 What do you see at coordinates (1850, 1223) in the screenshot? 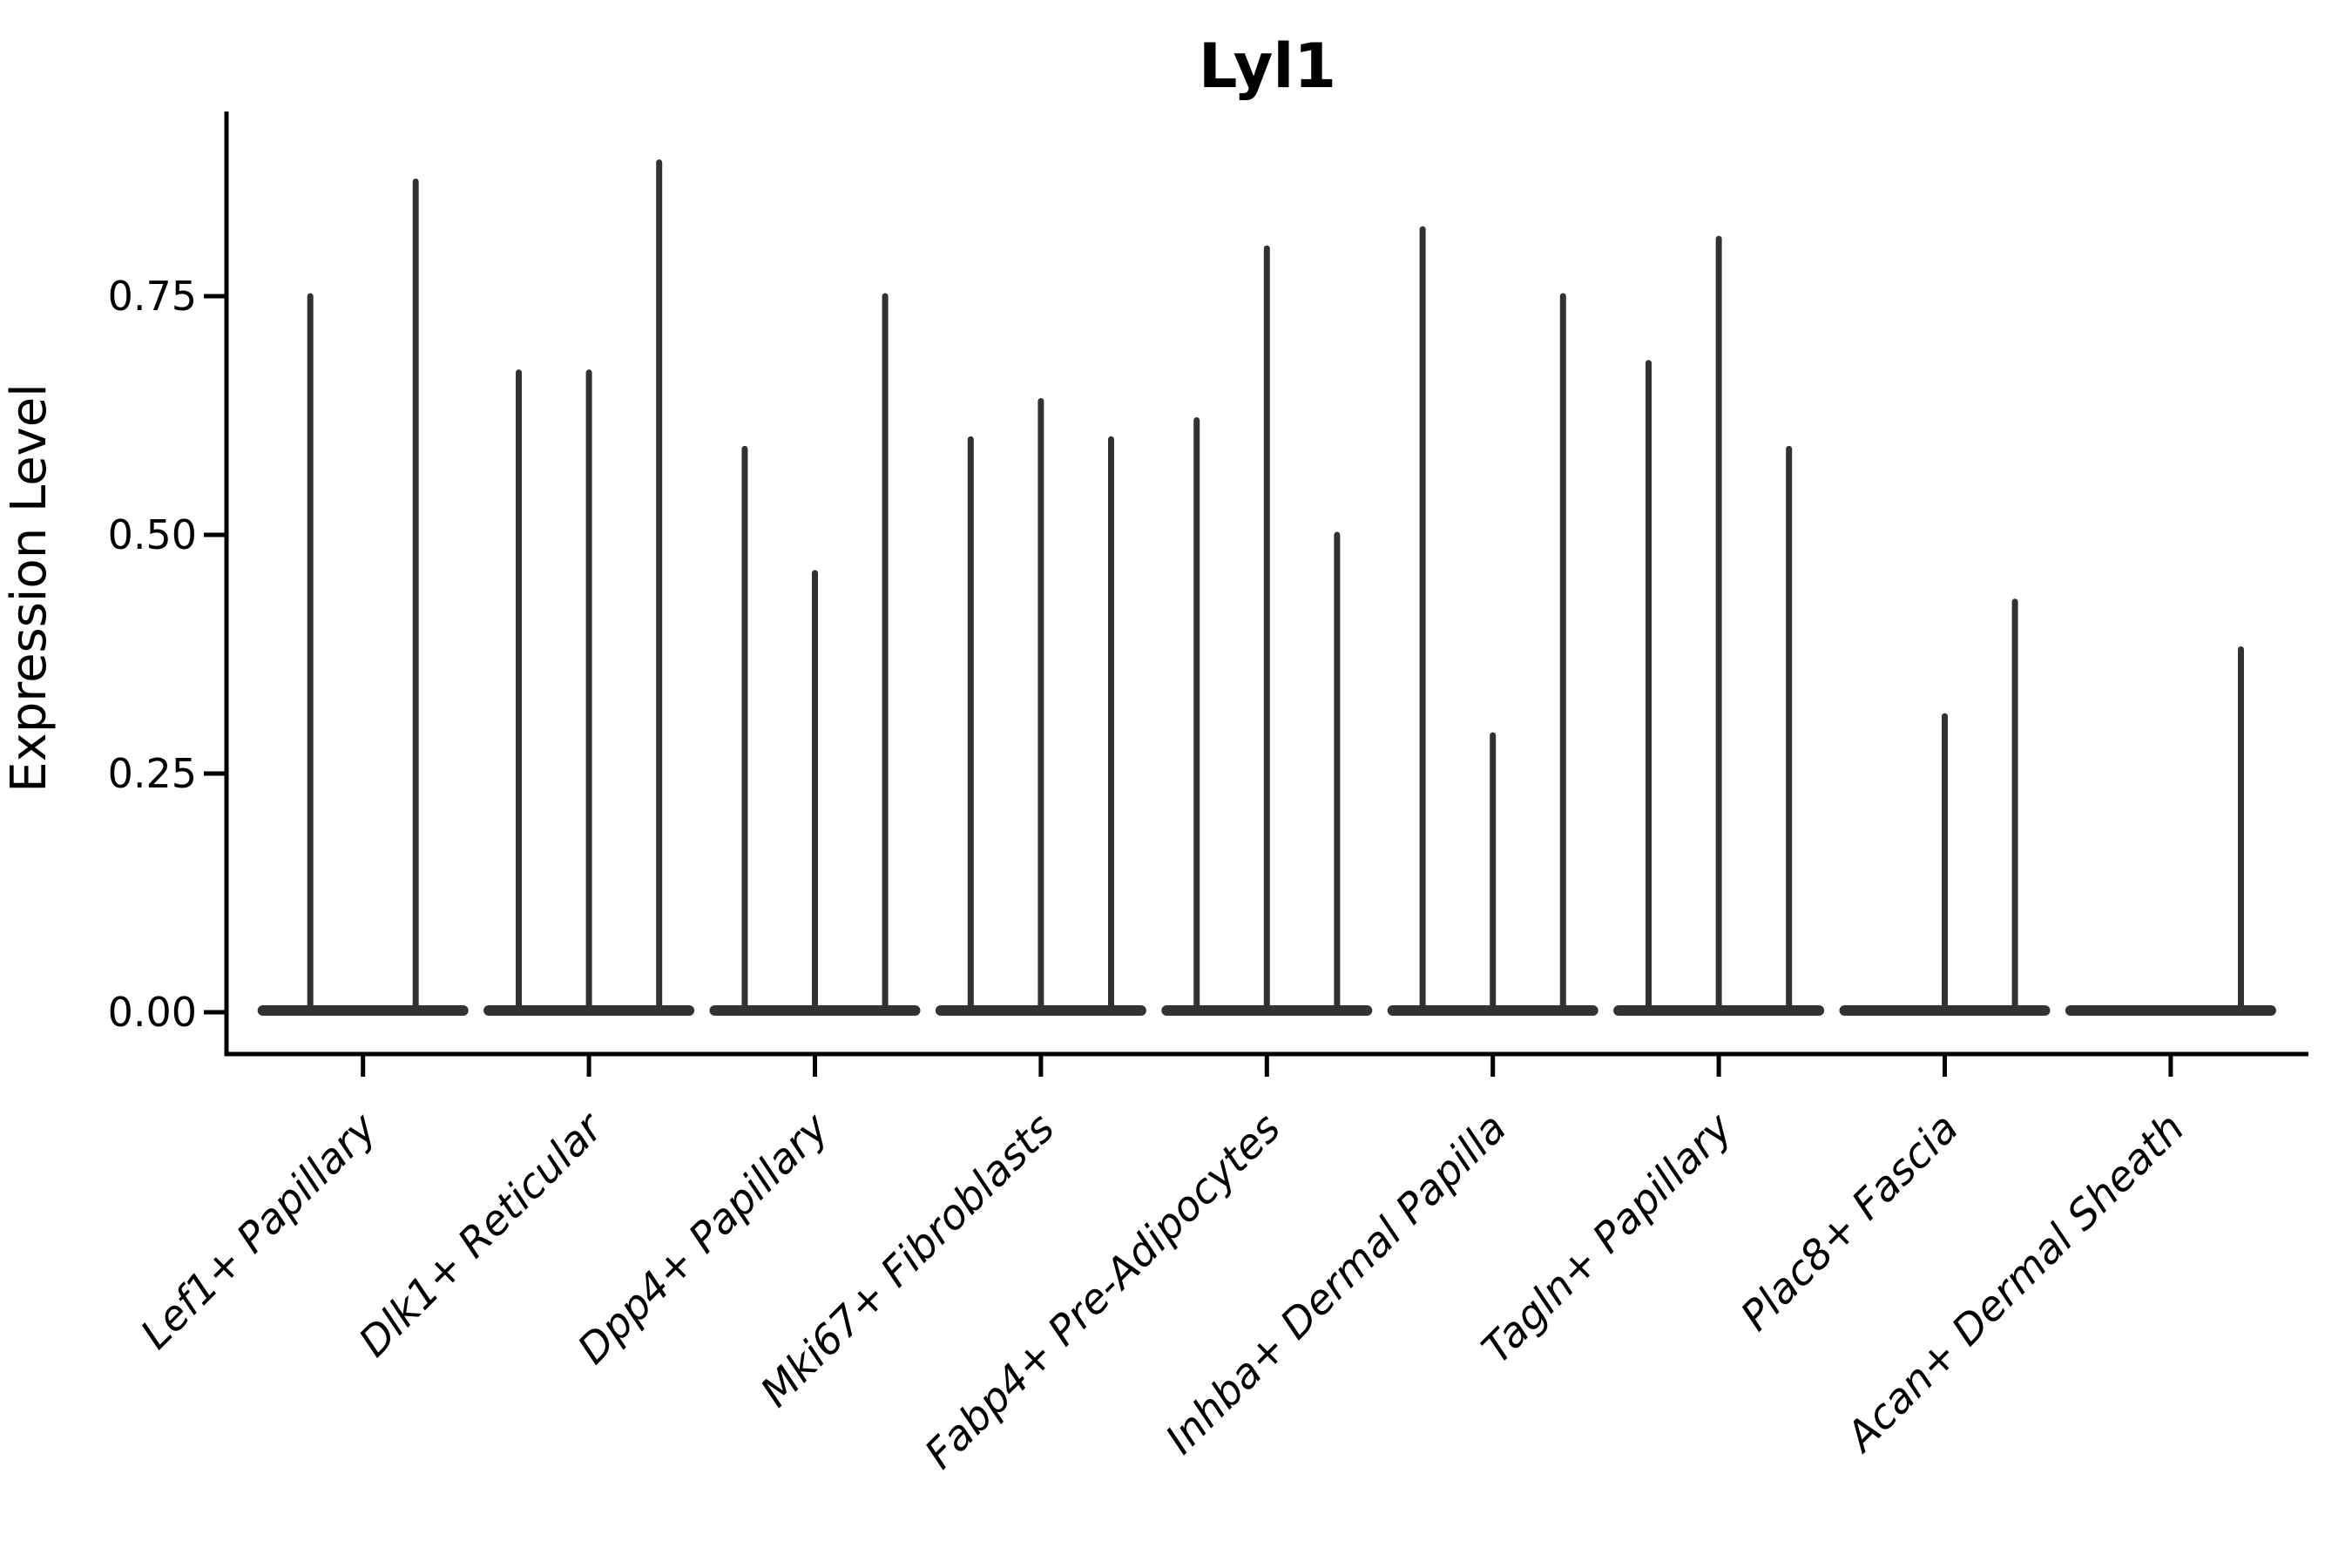
I see `x-tick-label: Plac8+ Fascia` at bounding box center [1850, 1223].